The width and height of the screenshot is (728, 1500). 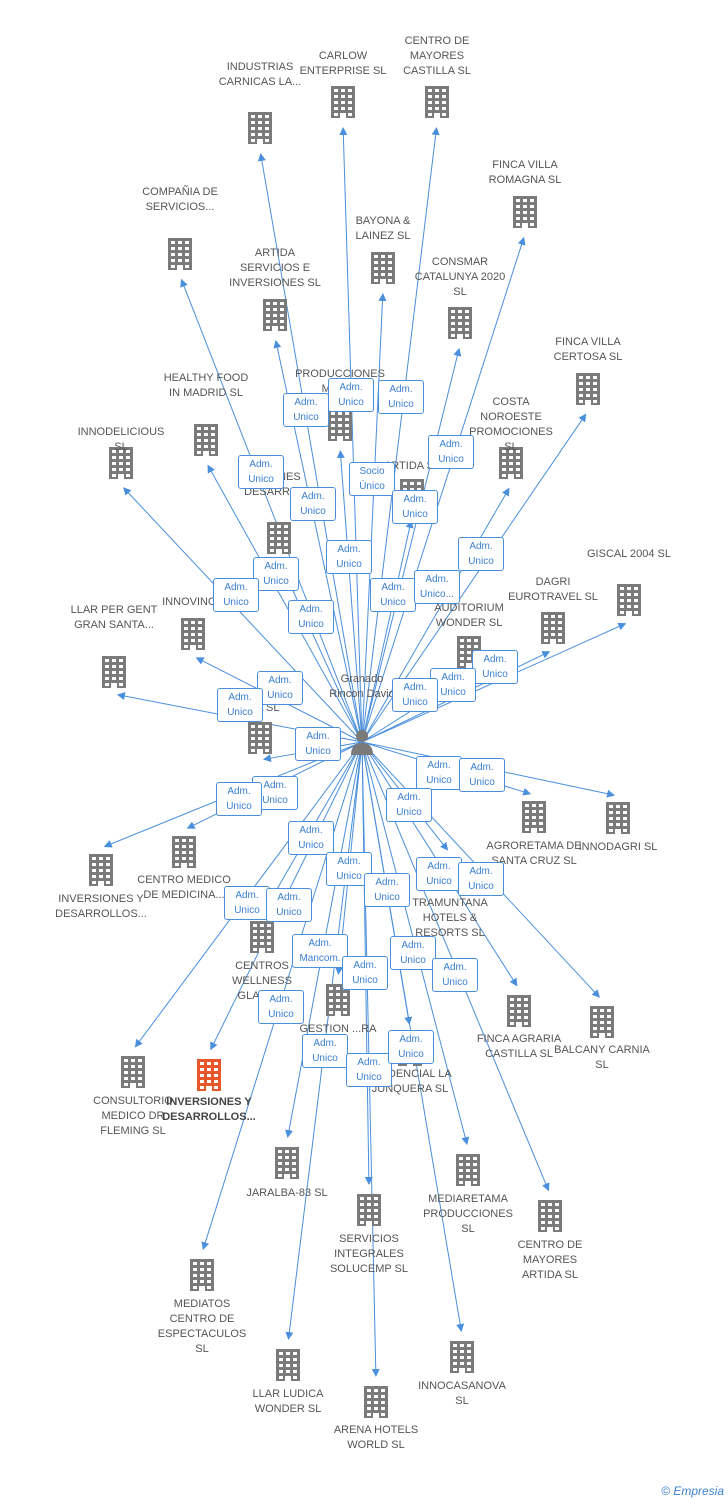 What do you see at coordinates (462, 1393) in the screenshot?
I see `company-label: INNOCASANOVA SL` at bounding box center [462, 1393].